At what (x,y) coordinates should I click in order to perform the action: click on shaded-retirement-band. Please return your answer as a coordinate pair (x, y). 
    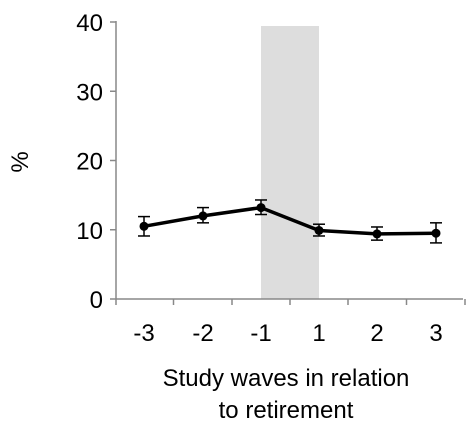
    Looking at the image, I should click on (290, 162).